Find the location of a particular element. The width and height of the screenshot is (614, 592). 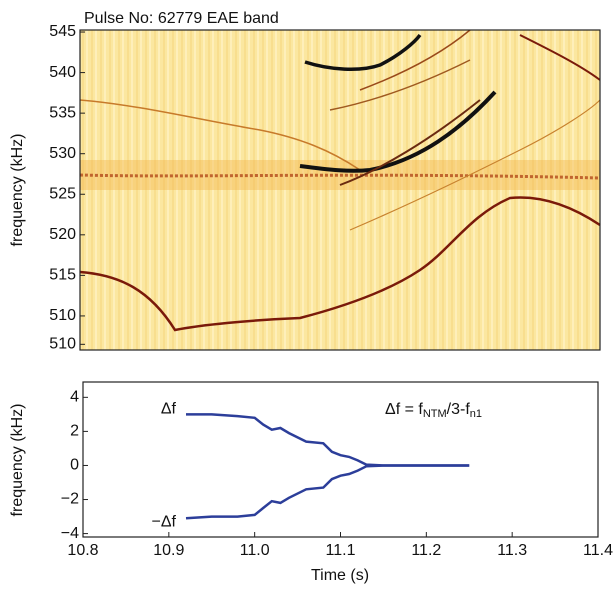

chart-title: Pulse No: 62779 EAE band is located at coordinates (181, 18).